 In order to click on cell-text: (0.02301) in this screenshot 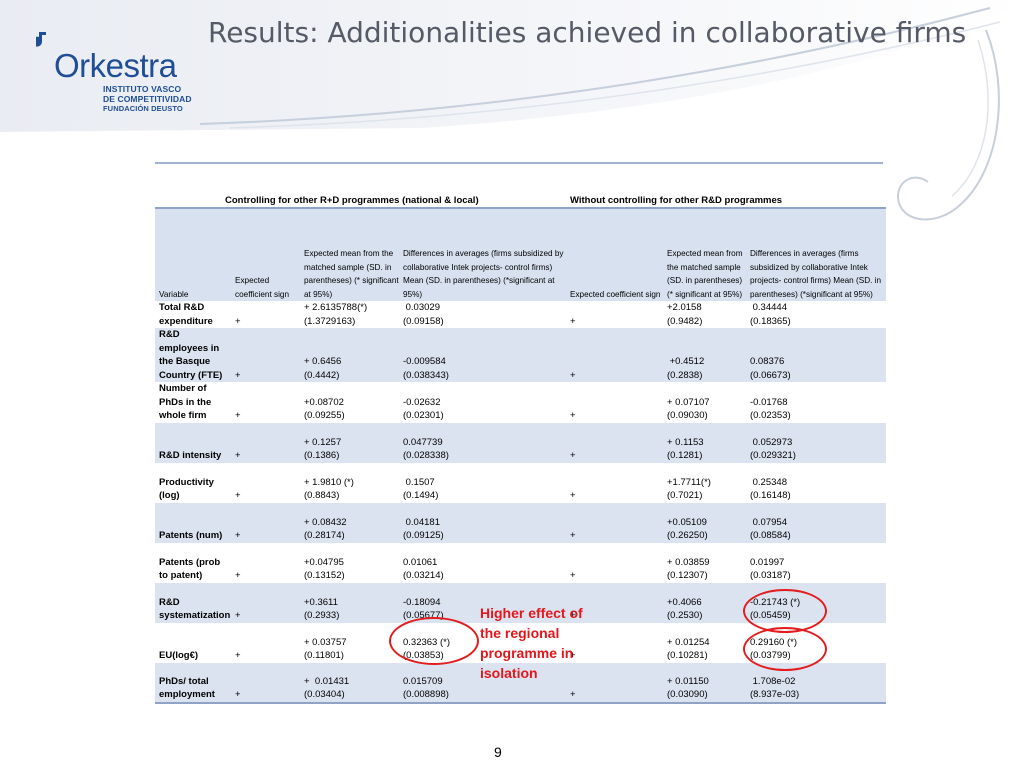, I will do `click(423, 415)`.